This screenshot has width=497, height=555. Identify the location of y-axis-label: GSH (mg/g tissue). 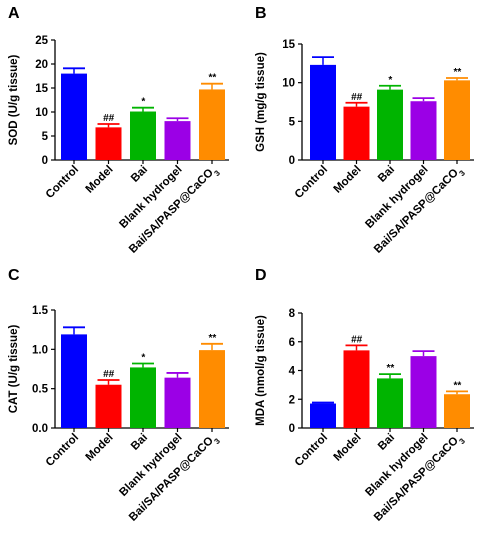
(261, 102).